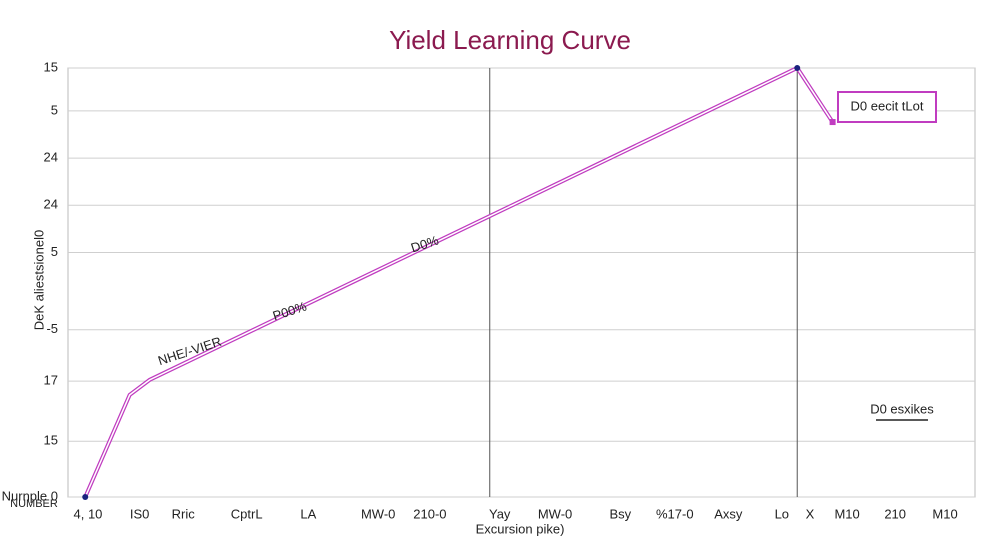  What do you see at coordinates (87, 513) in the screenshot?
I see `x-tick-label: 4, 10` at bounding box center [87, 513].